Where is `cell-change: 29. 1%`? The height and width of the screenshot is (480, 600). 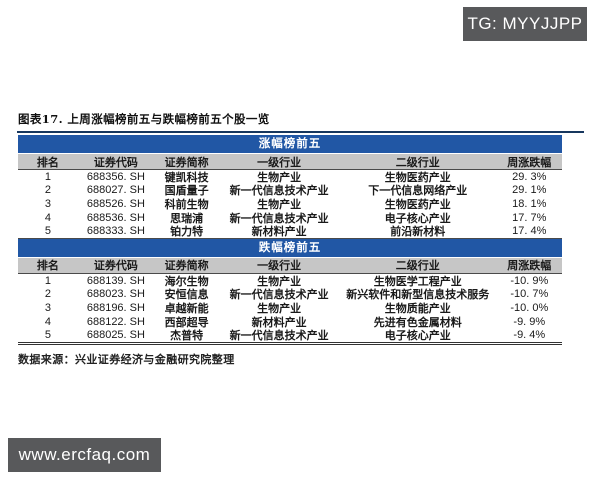
cell-change: 29. 1% is located at coordinates (529, 190).